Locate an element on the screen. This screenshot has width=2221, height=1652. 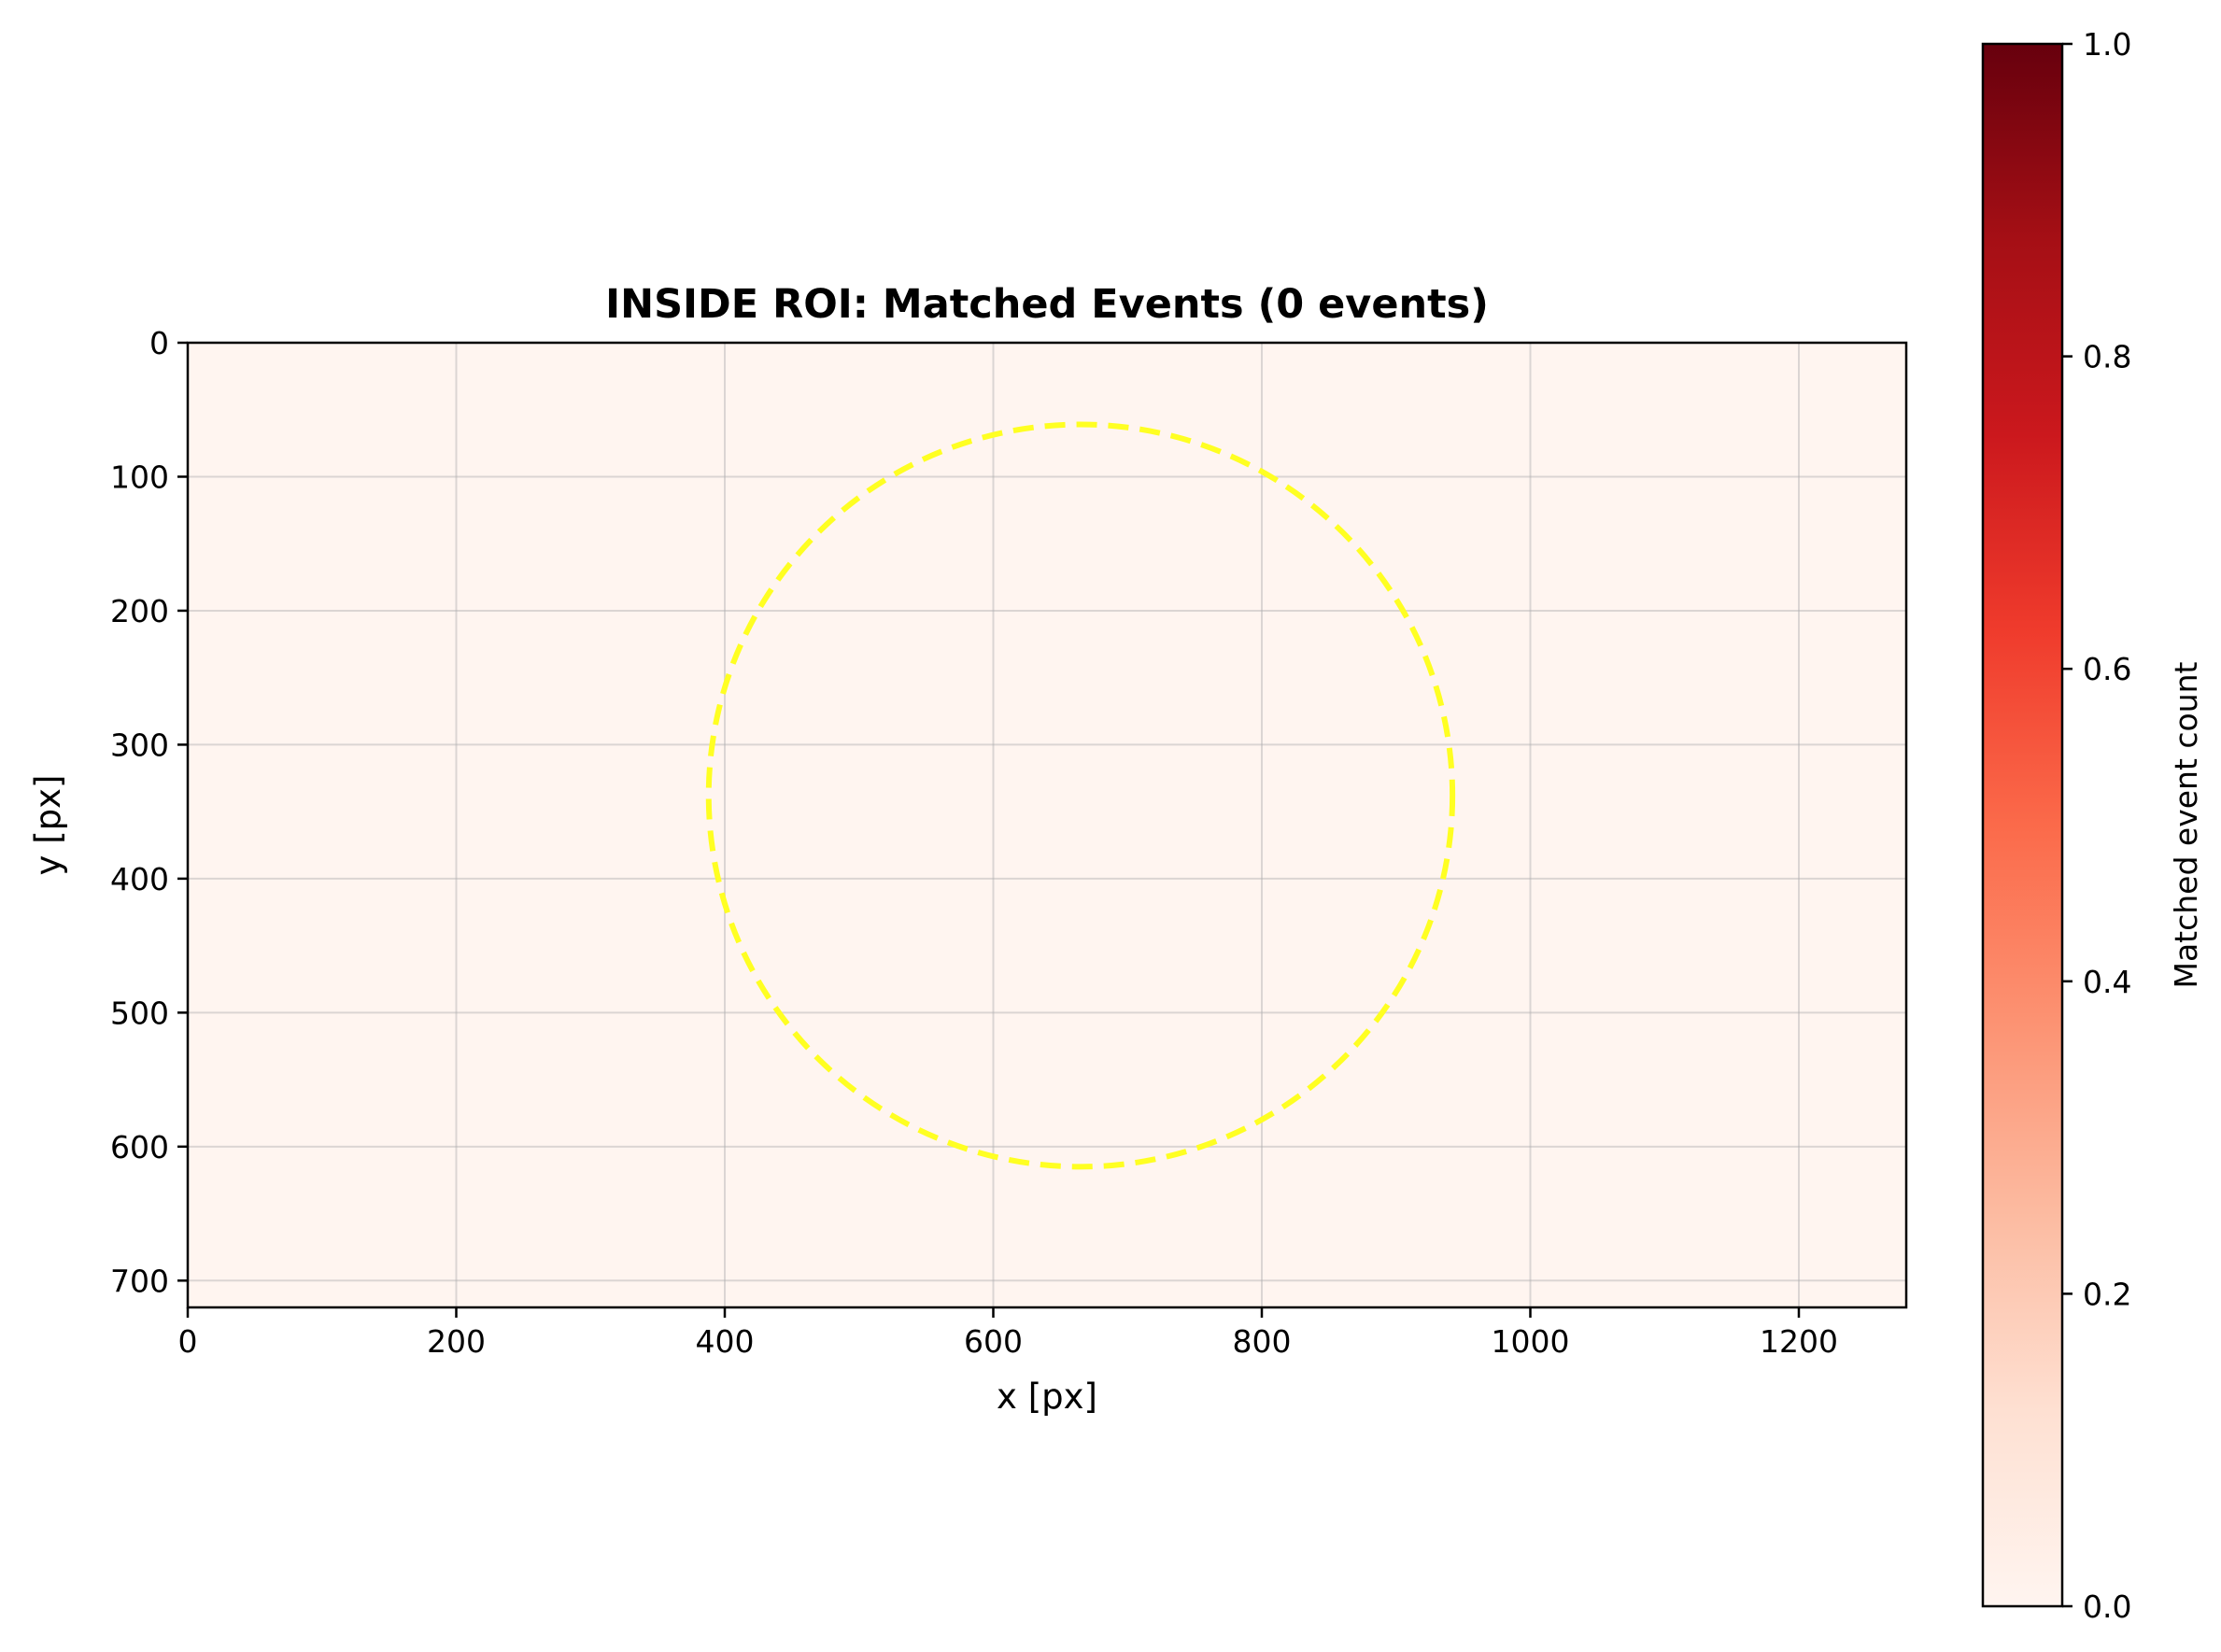
x-tick-label: 0 is located at coordinates (188, 1341).